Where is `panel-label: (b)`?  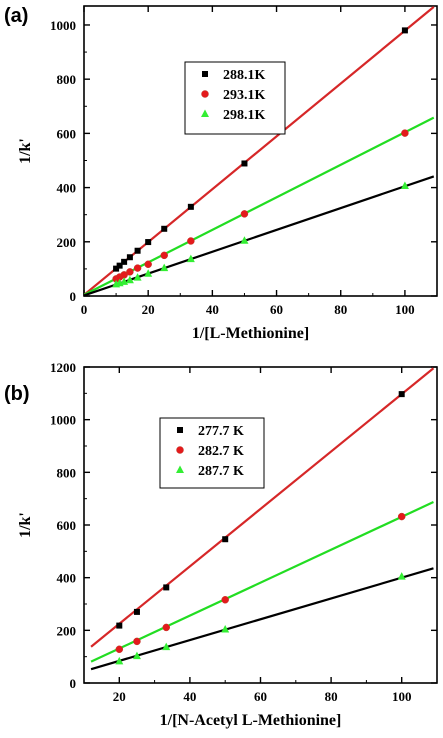 panel-label: (b) is located at coordinates (17, 394).